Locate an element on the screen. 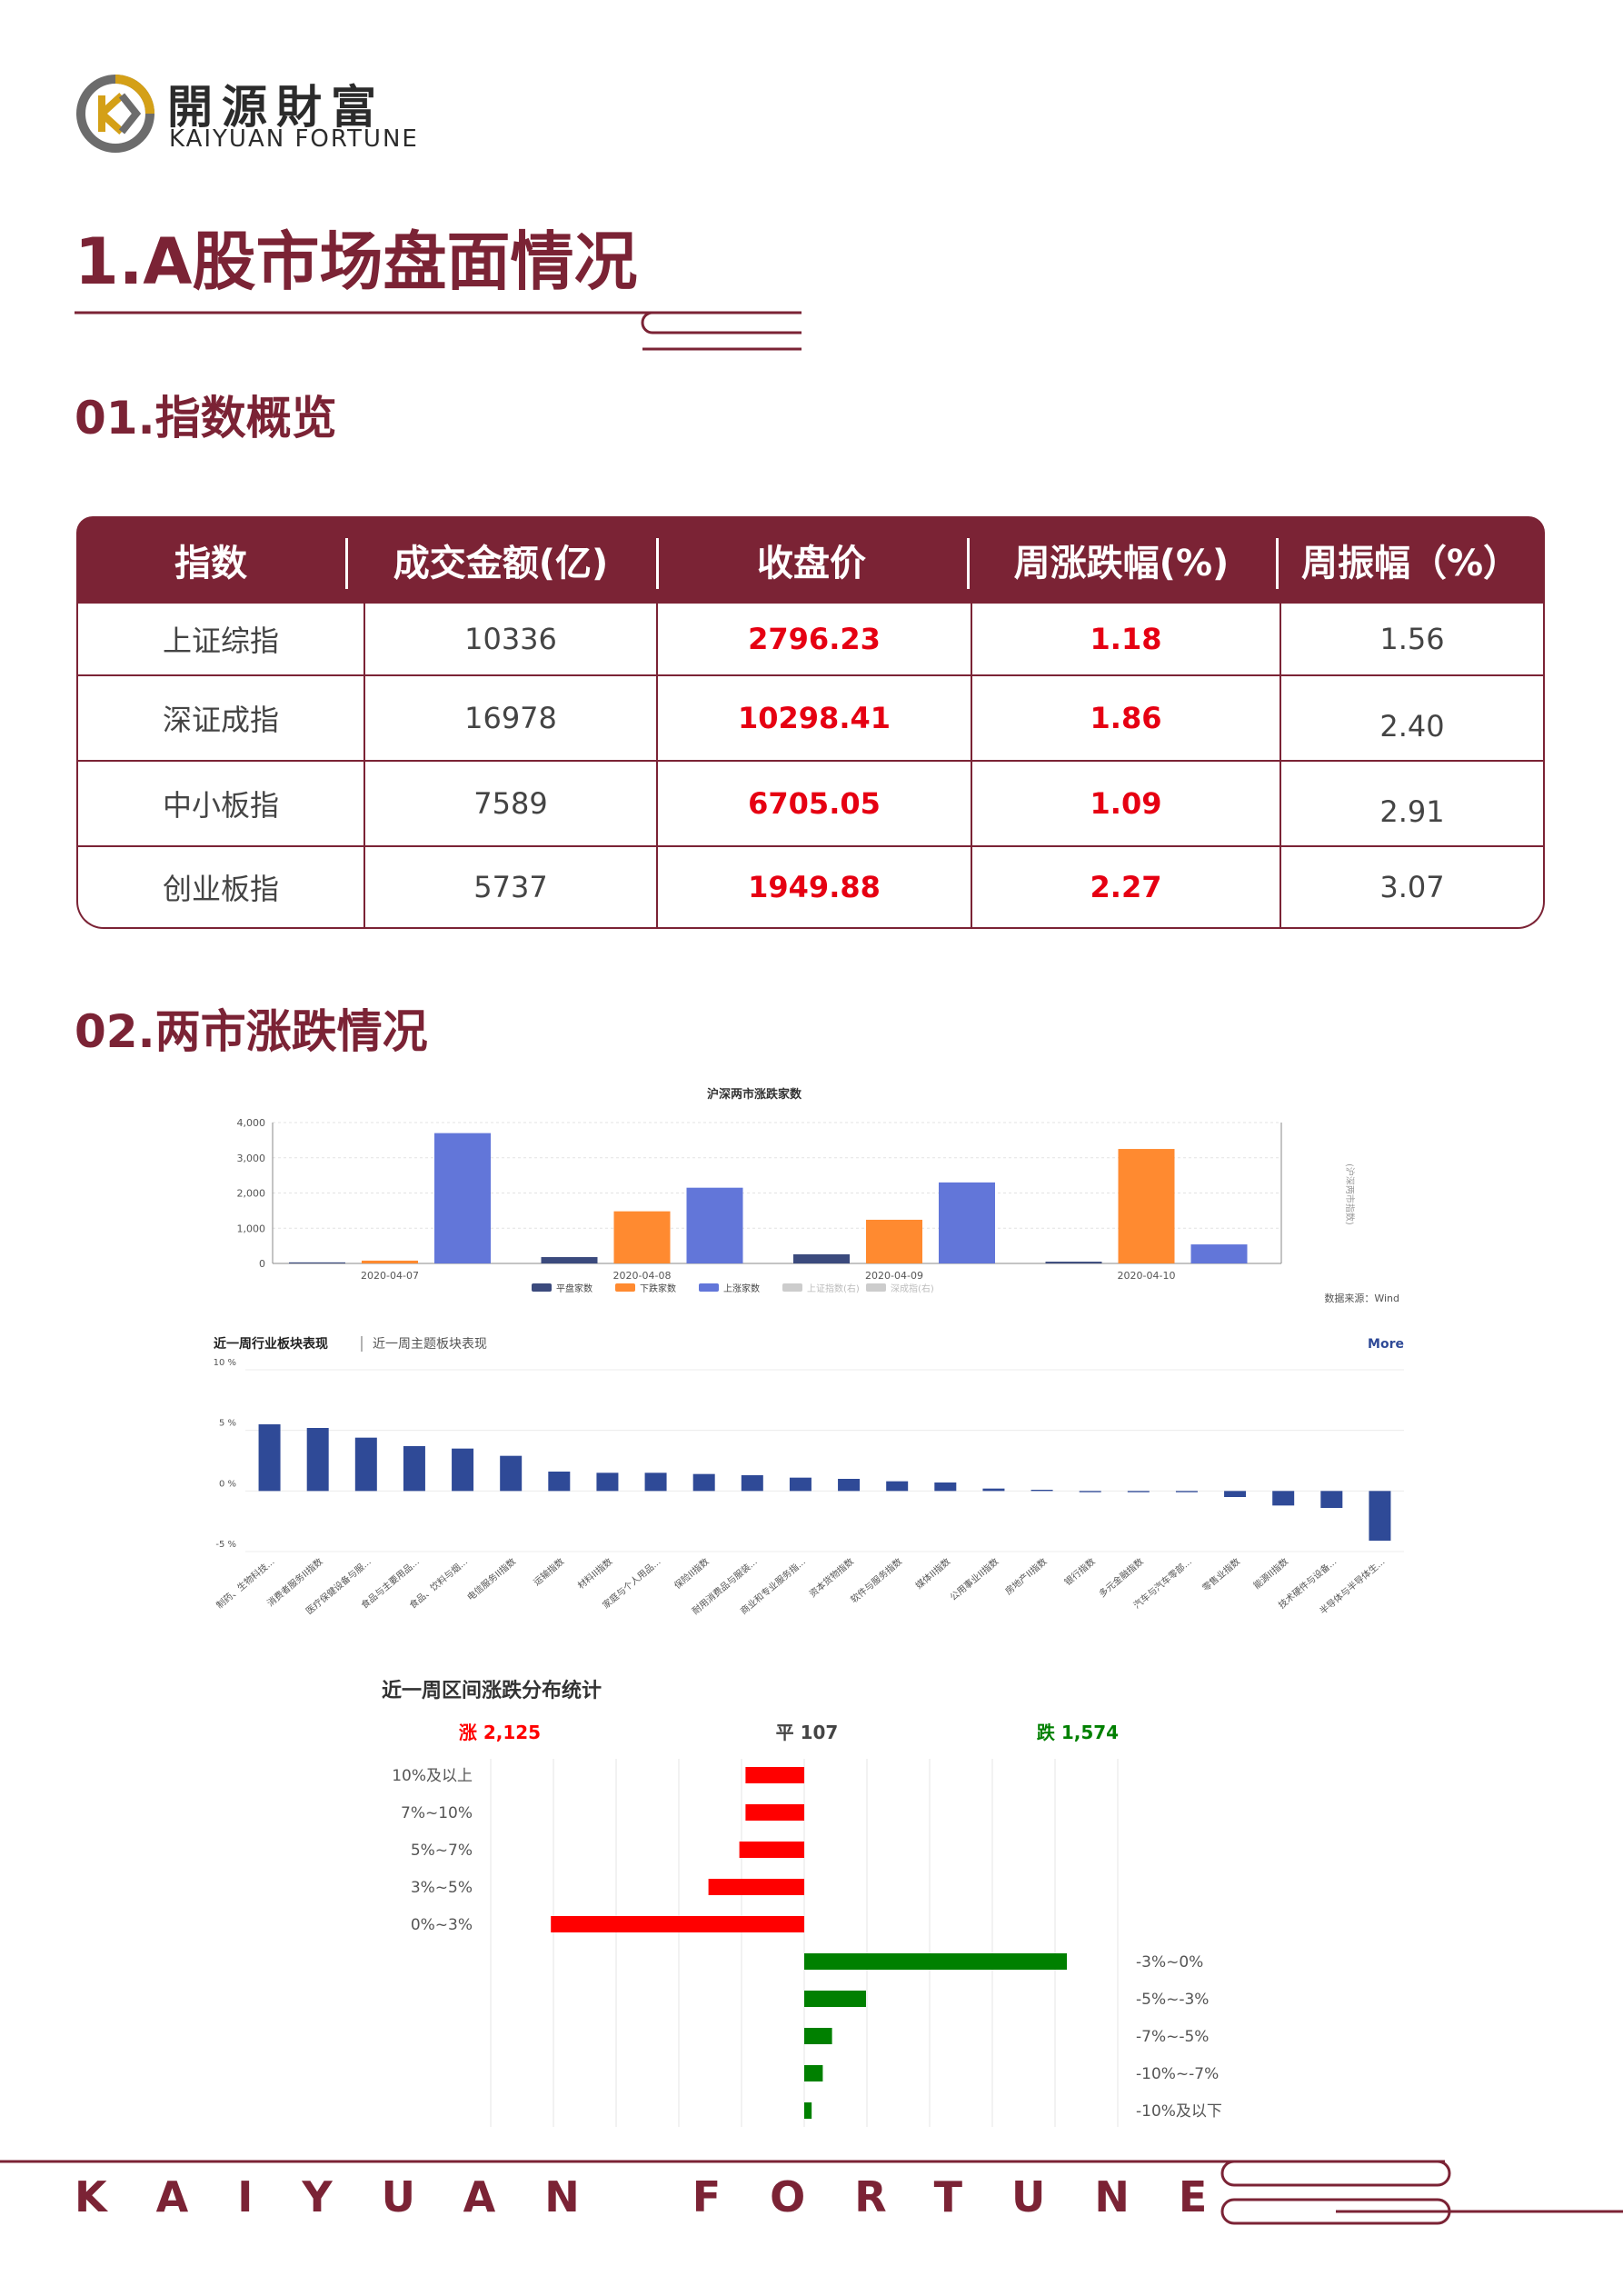 The height and width of the screenshot is (2296, 1623). up-count: 涨 2,125 is located at coordinates (500, 1732).